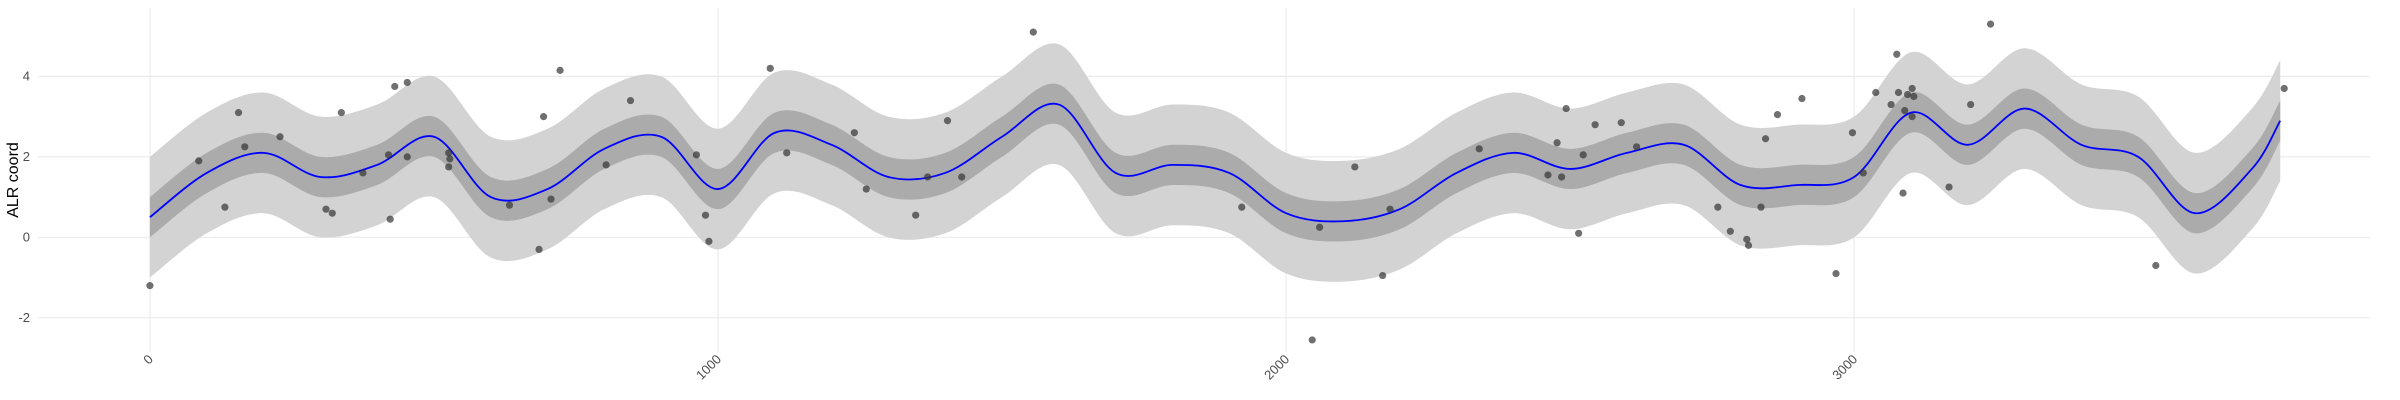  What do you see at coordinates (1844, 367) in the screenshot?
I see `x-tick-label: 3000` at bounding box center [1844, 367].